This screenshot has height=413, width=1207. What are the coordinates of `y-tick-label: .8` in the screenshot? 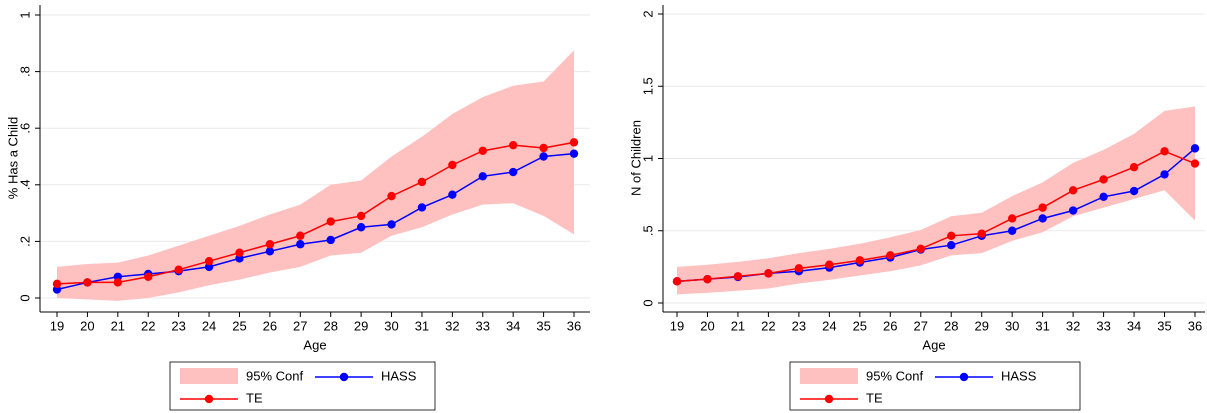 It's located at (24, 71).